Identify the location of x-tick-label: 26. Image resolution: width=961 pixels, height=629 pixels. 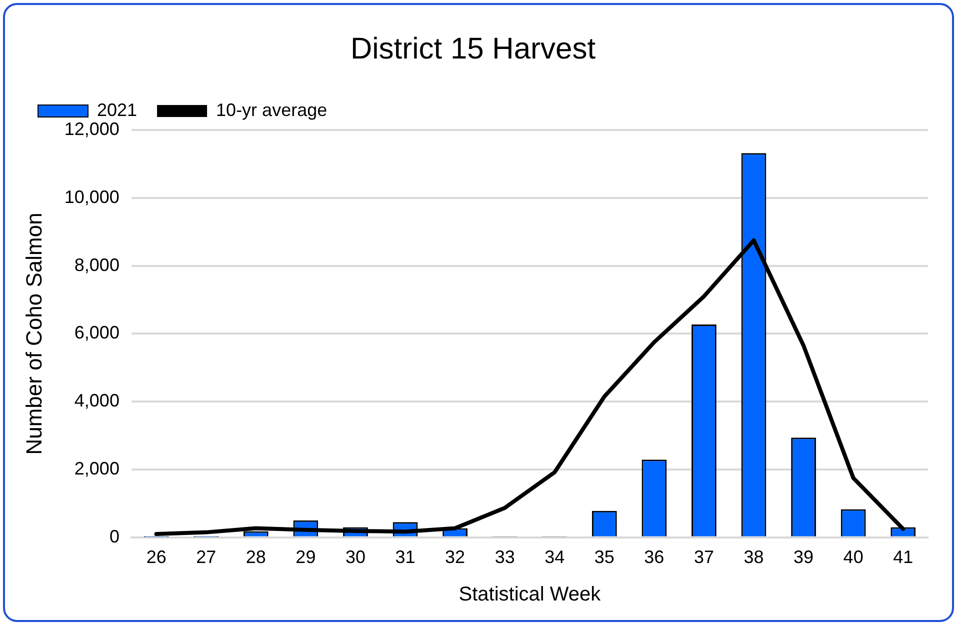
(156, 557).